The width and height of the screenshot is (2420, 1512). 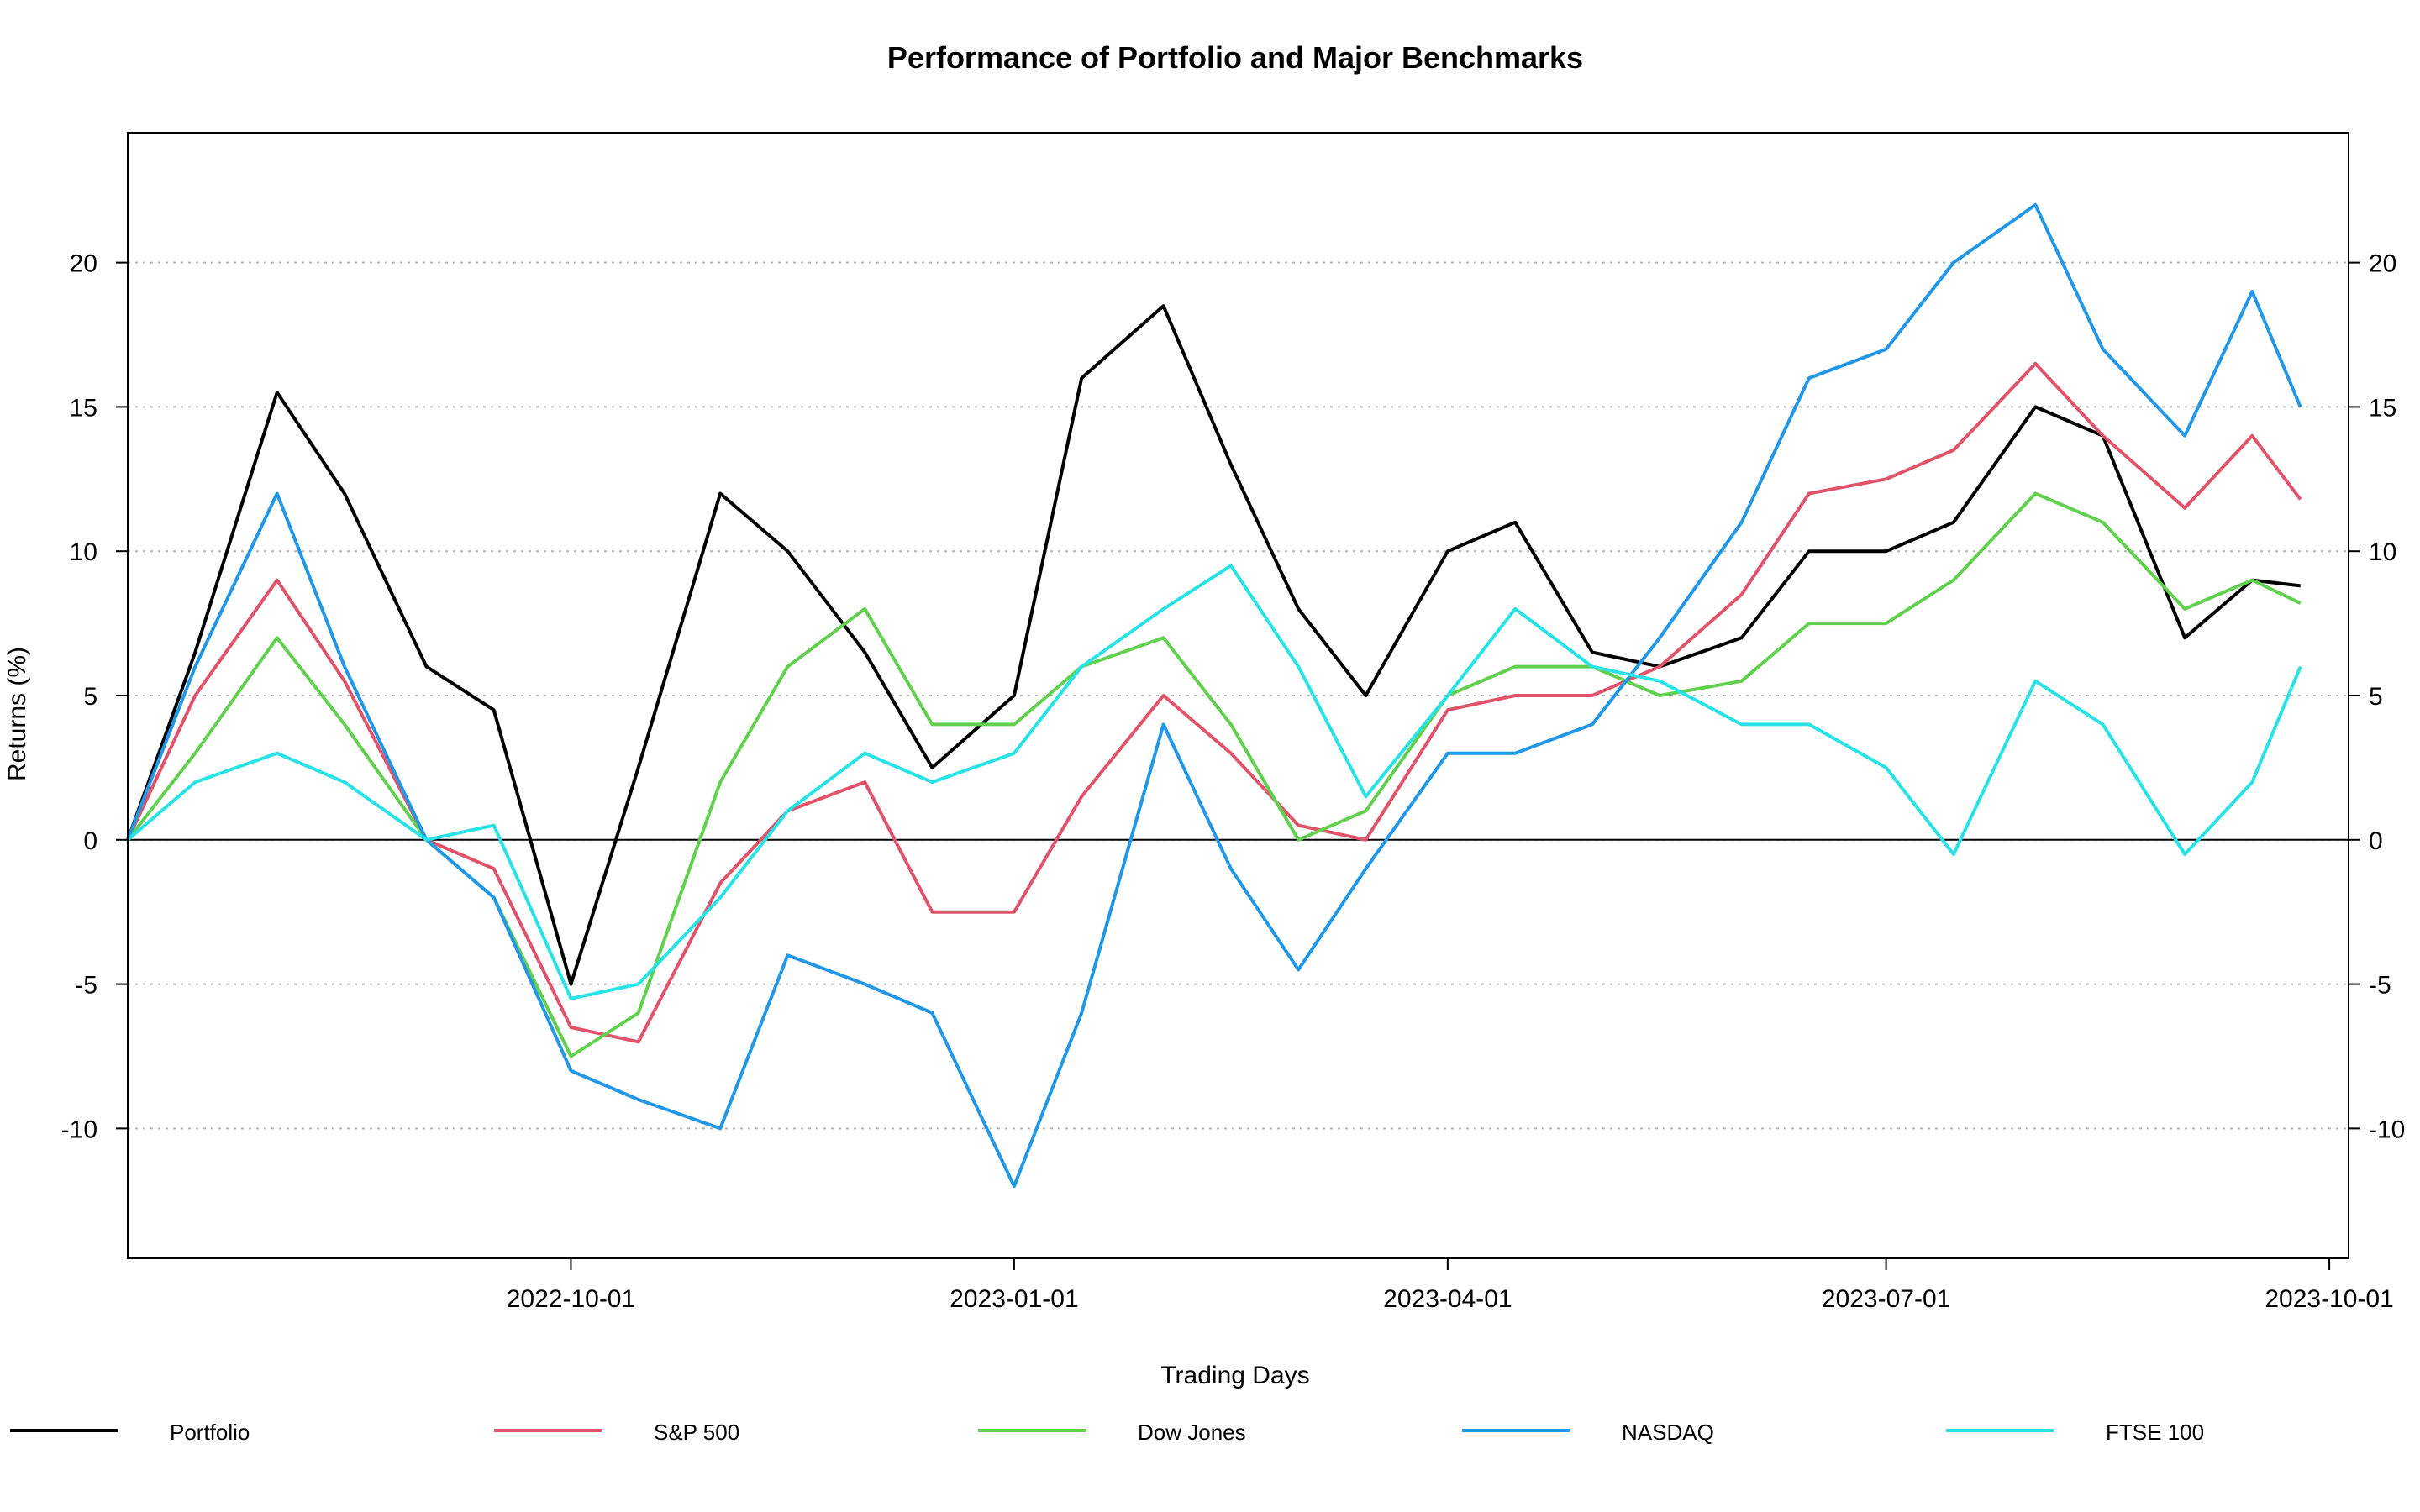 What do you see at coordinates (86, 986) in the screenshot?
I see `y-tick-label-left: -5` at bounding box center [86, 986].